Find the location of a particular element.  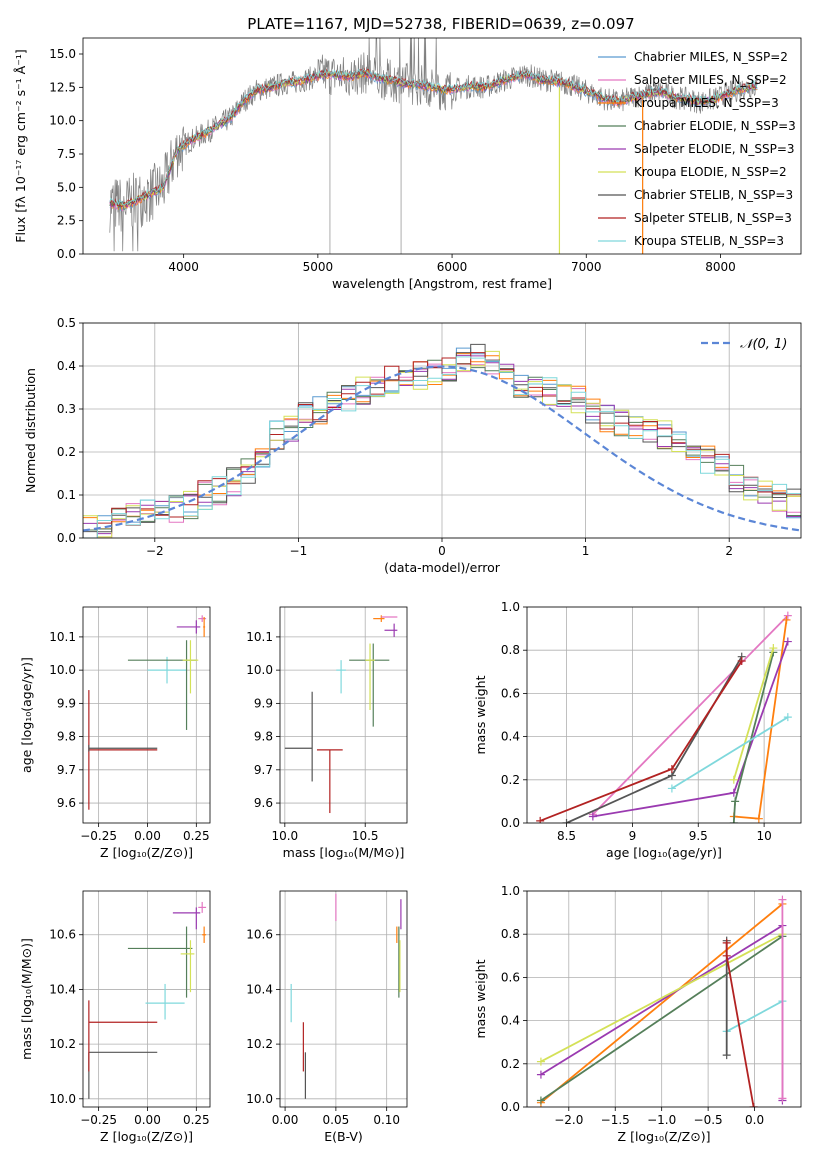

x-tick-label: −1 is located at coordinates (299, 551).